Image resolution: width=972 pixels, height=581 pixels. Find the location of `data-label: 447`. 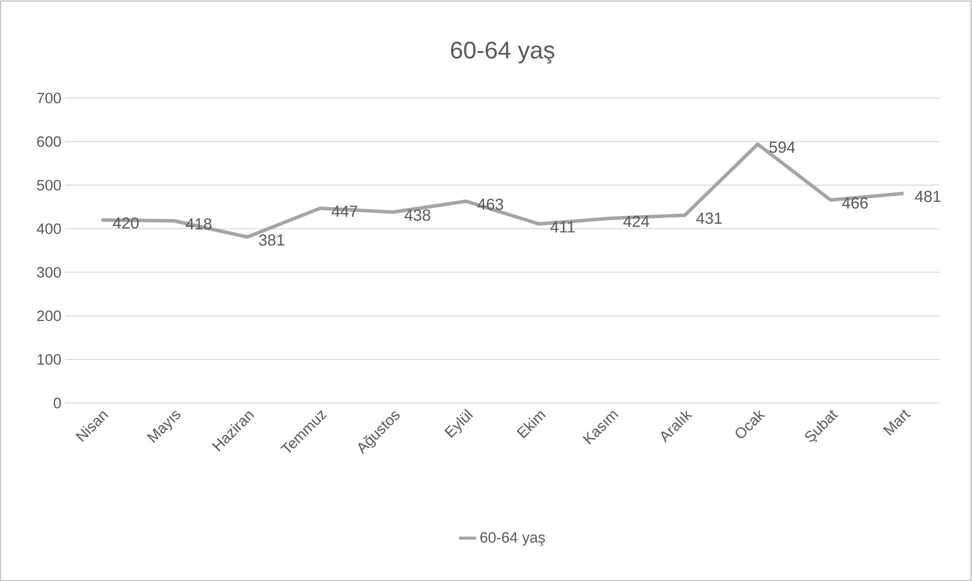

data-label: 447 is located at coordinates (345, 211).